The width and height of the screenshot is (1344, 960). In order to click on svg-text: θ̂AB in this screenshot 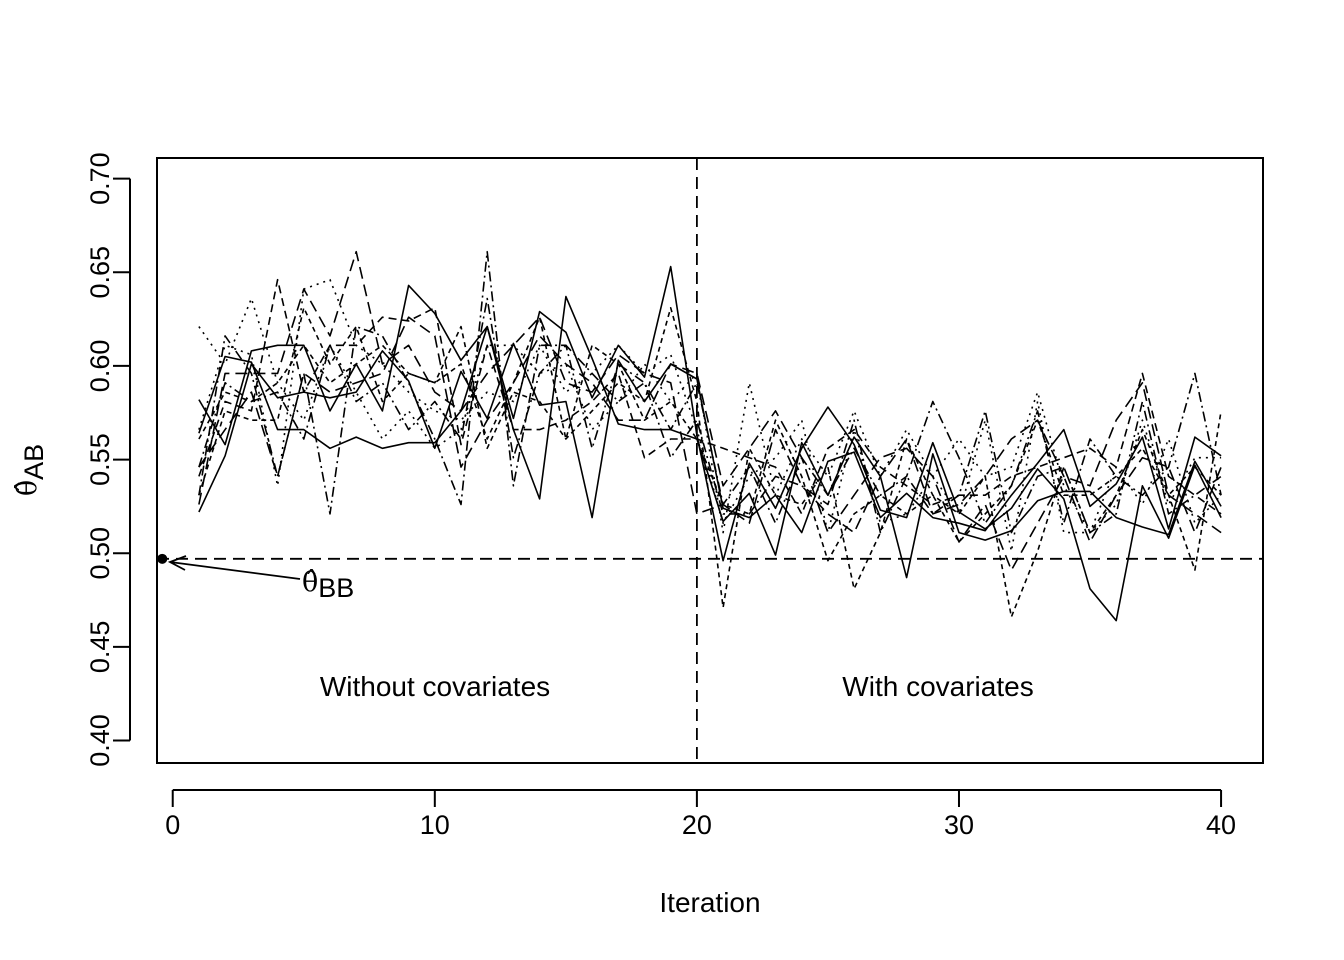, I will do `click(30, 470)`.